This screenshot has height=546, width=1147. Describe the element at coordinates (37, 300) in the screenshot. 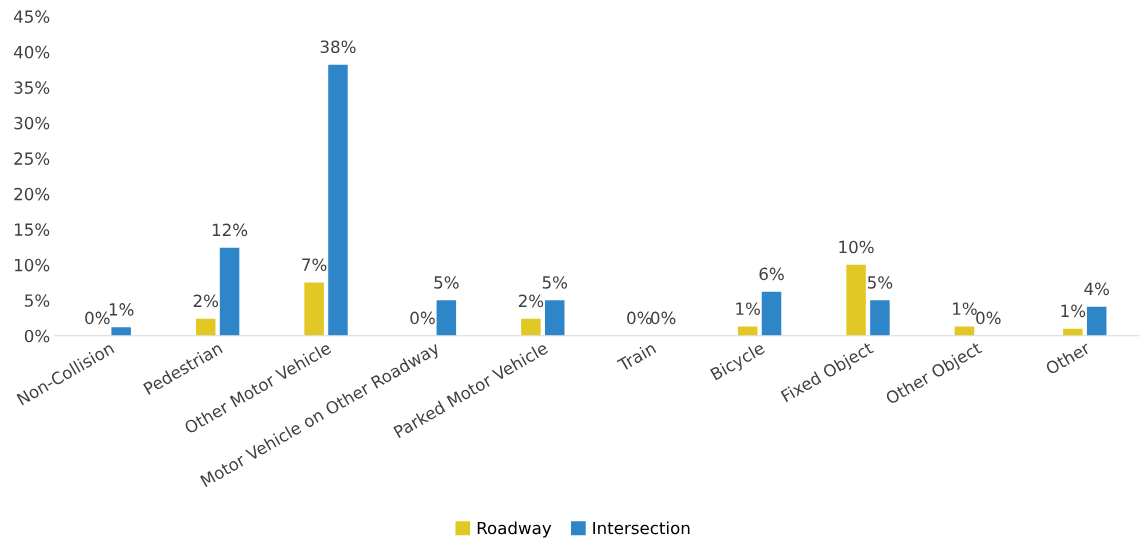

I see `y-tick-label: 5%` at that location.